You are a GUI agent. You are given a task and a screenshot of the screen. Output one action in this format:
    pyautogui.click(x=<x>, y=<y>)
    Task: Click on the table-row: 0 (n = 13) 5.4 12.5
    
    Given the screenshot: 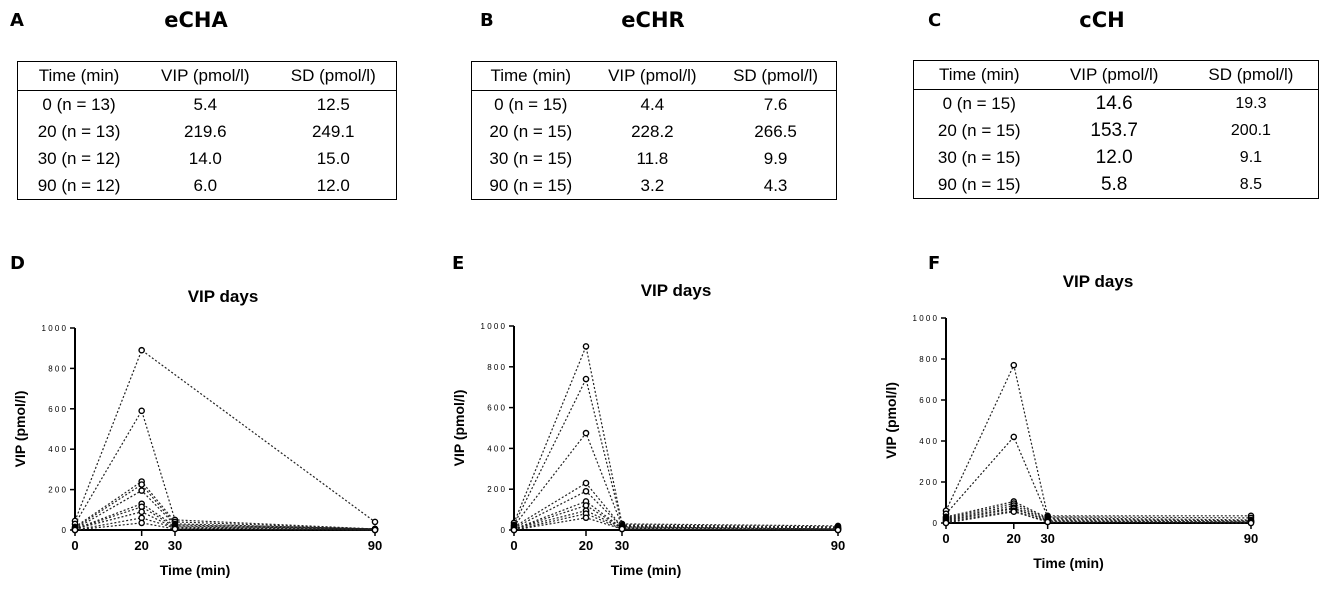 What is the action you would take?
    pyautogui.click(x=207, y=105)
    